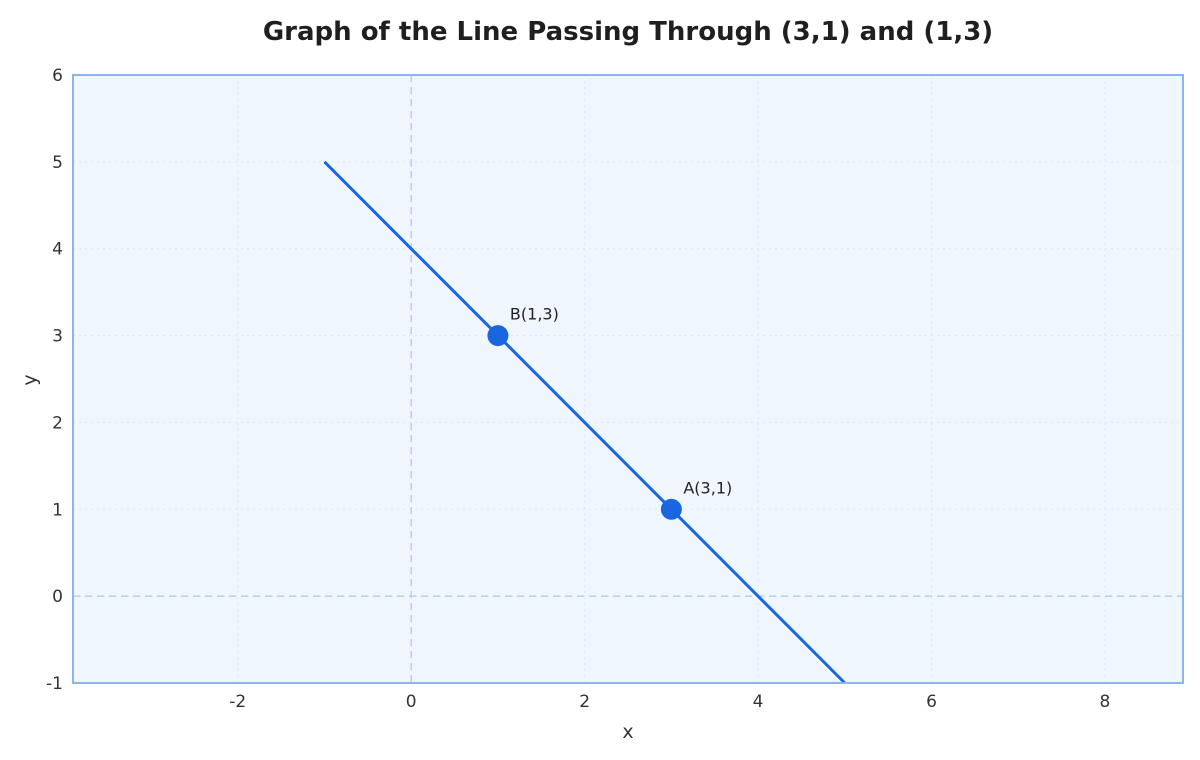  I want to click on y-tick-label: -1, so click(54, 684).